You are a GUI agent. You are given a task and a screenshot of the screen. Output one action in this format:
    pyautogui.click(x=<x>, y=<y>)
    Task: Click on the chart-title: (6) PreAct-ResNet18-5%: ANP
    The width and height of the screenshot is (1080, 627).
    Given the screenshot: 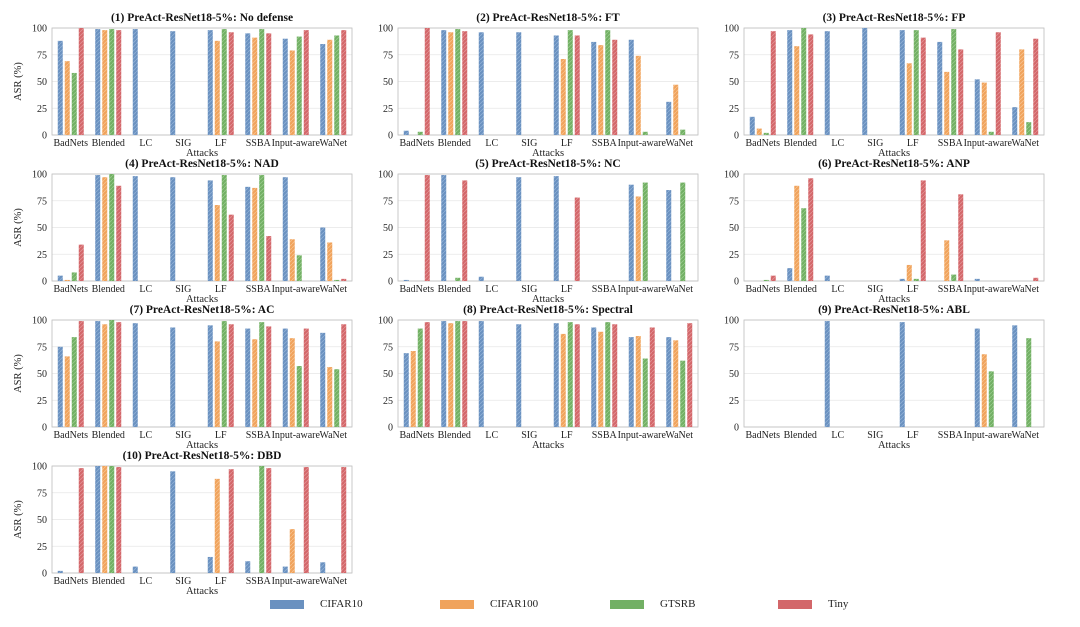 What is the action you would take?
    pyautogui.click(x=894, y=164)
    